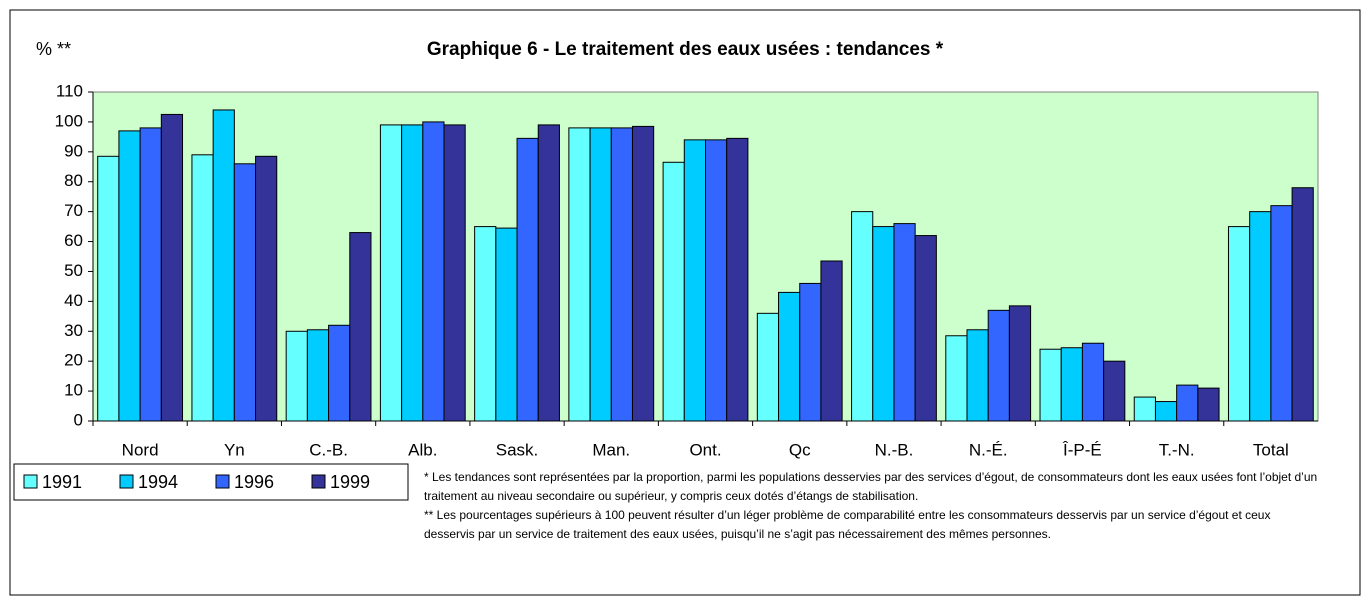 This screenshot has width=1371, height=605. What do you see at coordinates (73, 330) in the screenshot?
I see `y-tick-label: 30` at bounding box center [73, 330].